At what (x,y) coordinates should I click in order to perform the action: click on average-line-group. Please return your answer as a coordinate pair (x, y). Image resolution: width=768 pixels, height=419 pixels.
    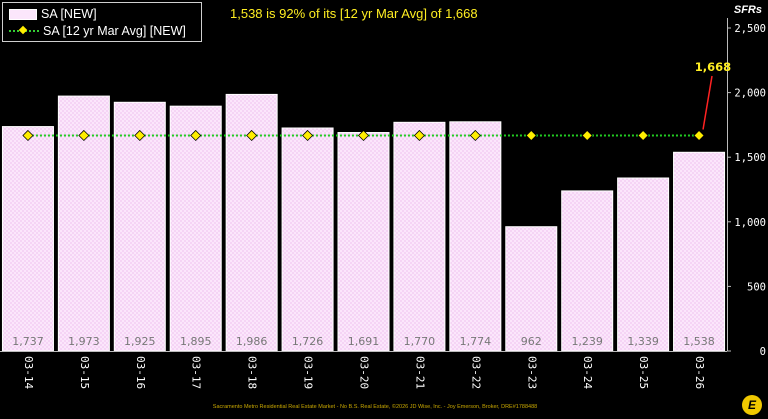
    Looking at the image, I should click on (363, 135).